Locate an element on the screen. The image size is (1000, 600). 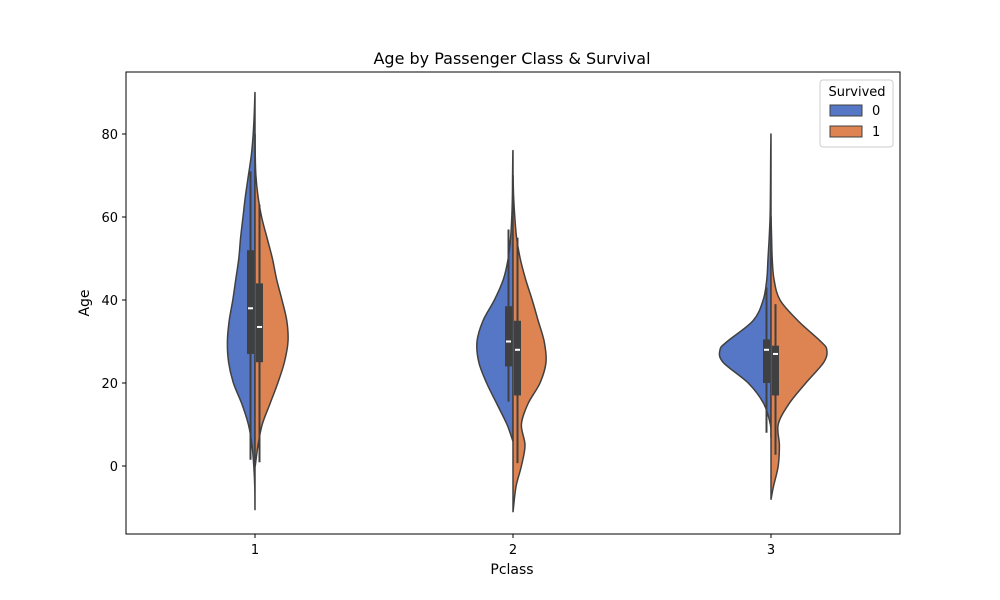
legend: Survived 0 1 is located at coordinates (856, 113).